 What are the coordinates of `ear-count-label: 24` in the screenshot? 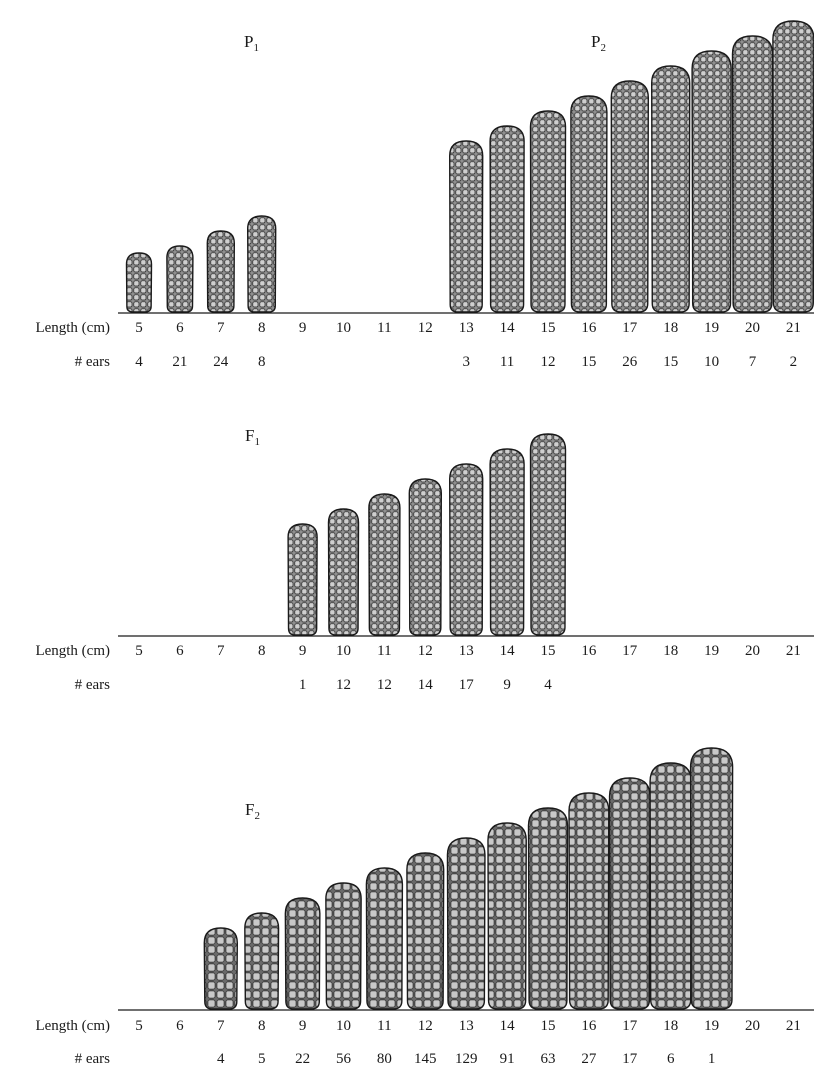 It's located at (221, 362).